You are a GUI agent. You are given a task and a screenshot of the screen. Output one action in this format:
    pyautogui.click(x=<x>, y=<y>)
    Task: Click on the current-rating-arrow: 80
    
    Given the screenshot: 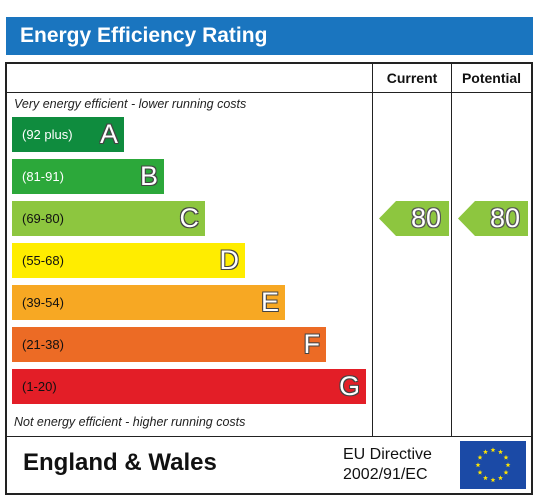 What is the action you would take?
    pyautogui.click(x=414, y=218)
    